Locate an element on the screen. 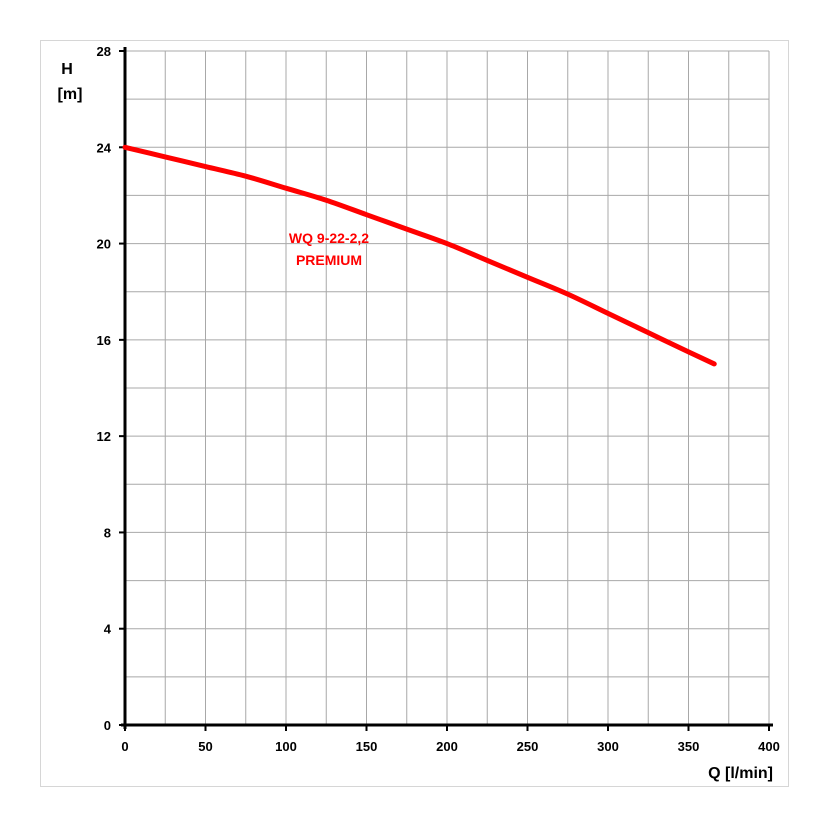  x-tick-labels: 0 50 100 150 200 250 300 350 400 is located at coordinates (450, 746).